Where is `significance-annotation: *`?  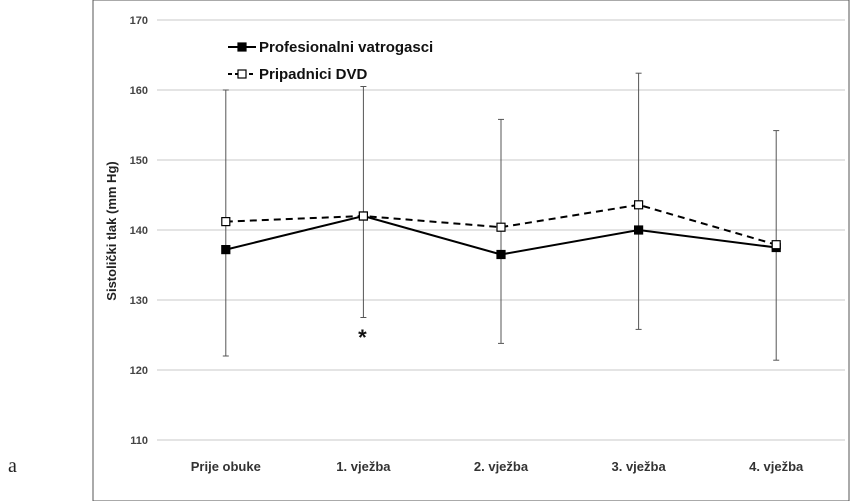 significance-annotation: * is located at coordinates (362, 337).